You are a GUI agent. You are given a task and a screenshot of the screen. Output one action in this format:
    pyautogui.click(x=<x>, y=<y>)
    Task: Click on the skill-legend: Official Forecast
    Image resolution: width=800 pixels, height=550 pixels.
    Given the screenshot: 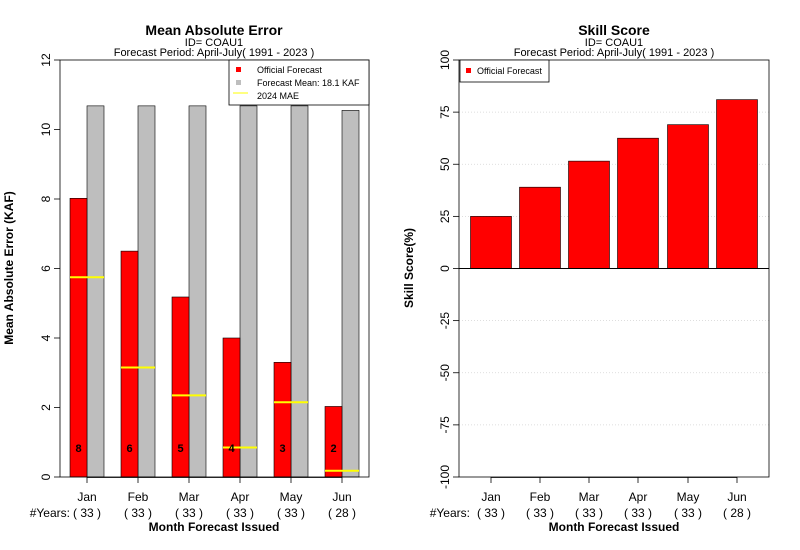 What is the action you would take?
    pyautogui.click(x=504, y=71)
    